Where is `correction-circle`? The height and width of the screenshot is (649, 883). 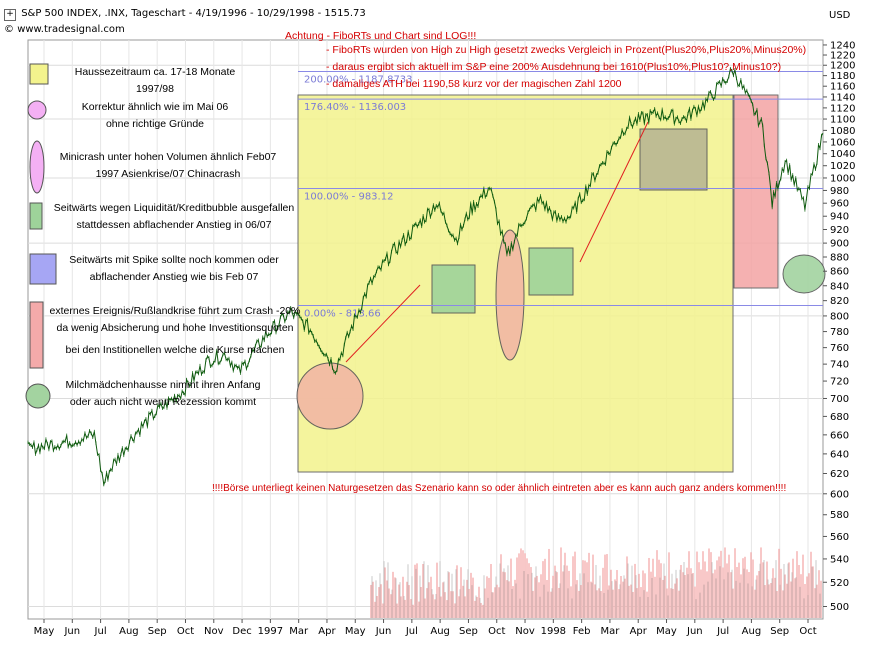 correction-circle is located at coordinates (330, 396).